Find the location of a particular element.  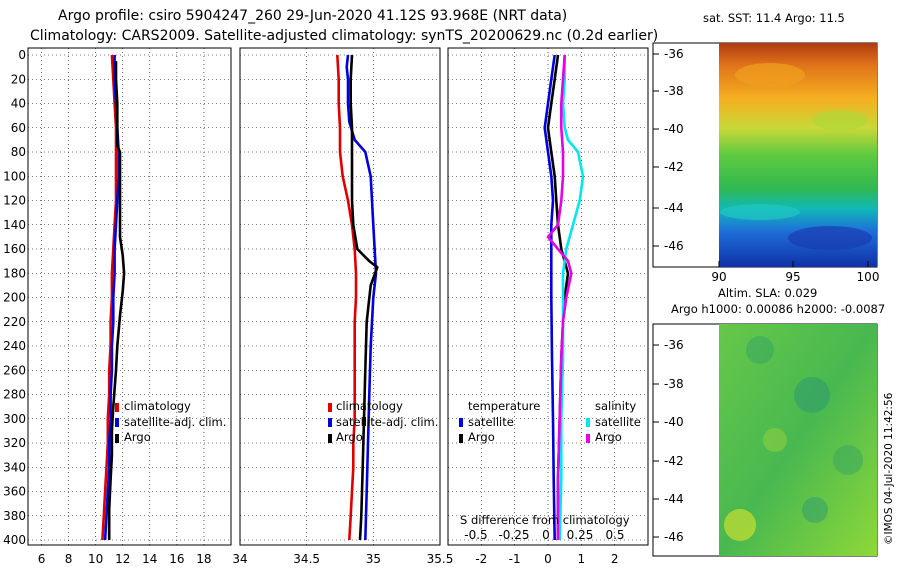

series-line-satellite-adj-clim- is located at coordinates (361, 297).